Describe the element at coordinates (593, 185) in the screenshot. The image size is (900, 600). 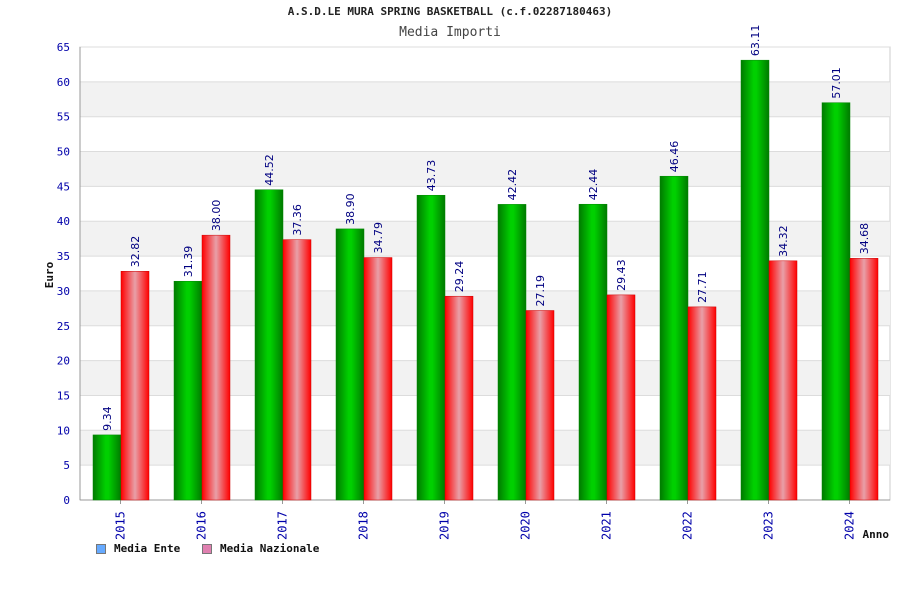
I see `value-label-media-ente: 42.44` at that location.